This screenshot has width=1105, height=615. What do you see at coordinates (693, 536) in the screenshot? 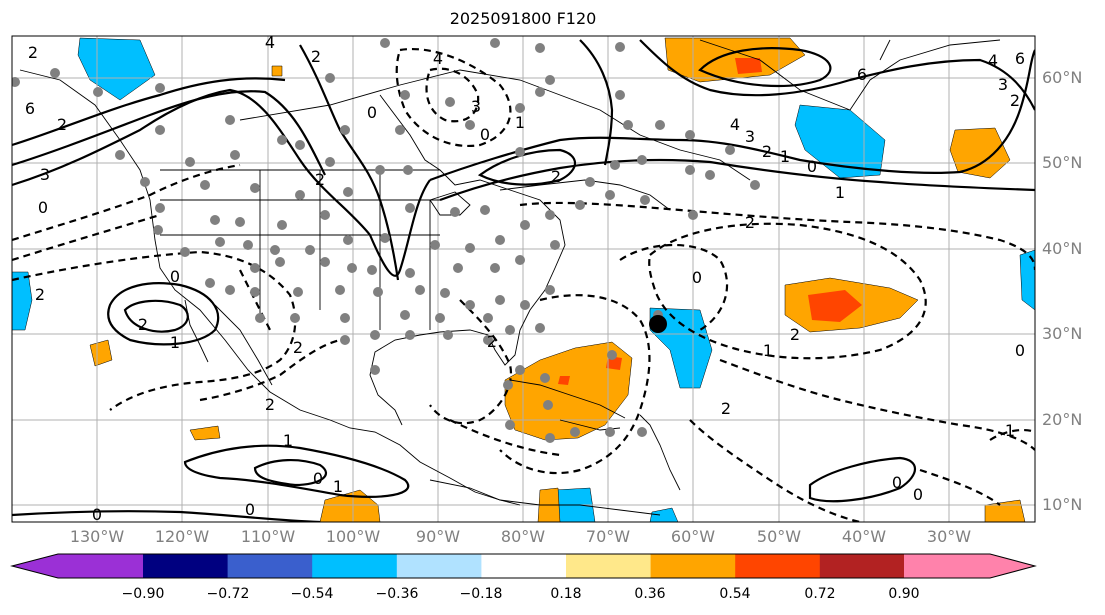
I see `lon-label: 60°W` at bounding box center [693, 536].